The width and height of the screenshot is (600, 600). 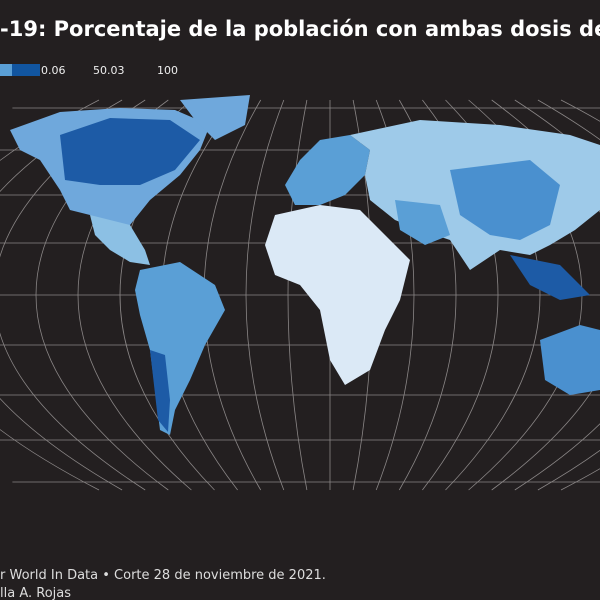 What do you see at coordinates (53, 70) in the screenshot?
I see `legend-label: 0.06` at bounding box center [53, 70].